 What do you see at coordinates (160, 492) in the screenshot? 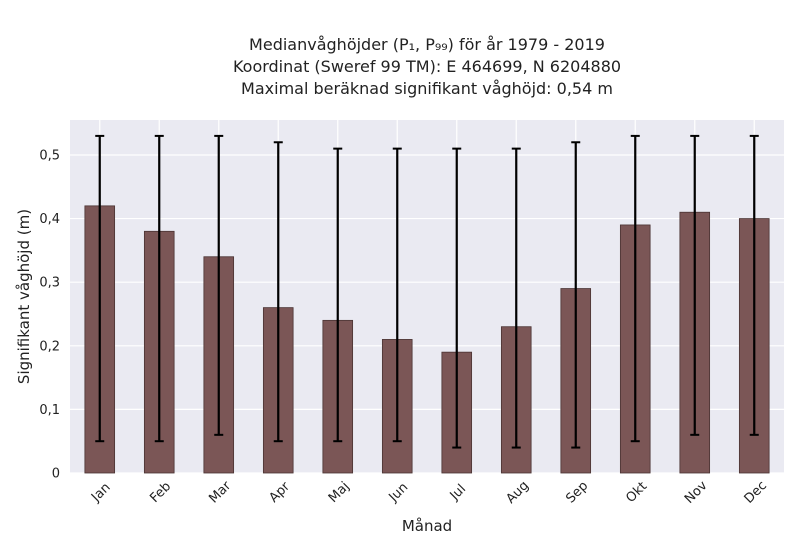
I see `x-tick-label-feb: Feb` at bounding box center [160, 492].